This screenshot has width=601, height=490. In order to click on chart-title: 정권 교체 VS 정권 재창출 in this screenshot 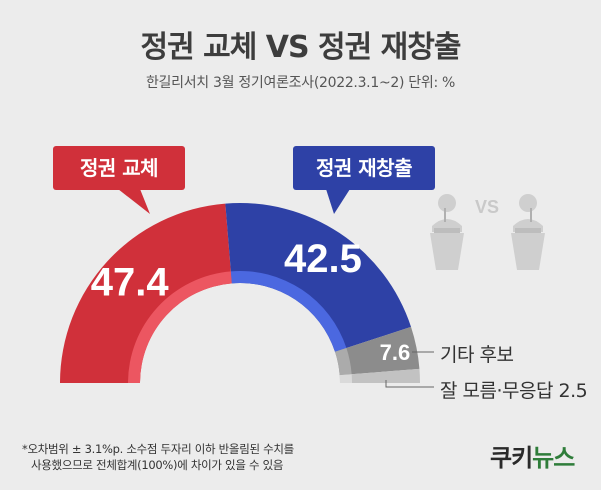, I will do `click(300, 47)`.